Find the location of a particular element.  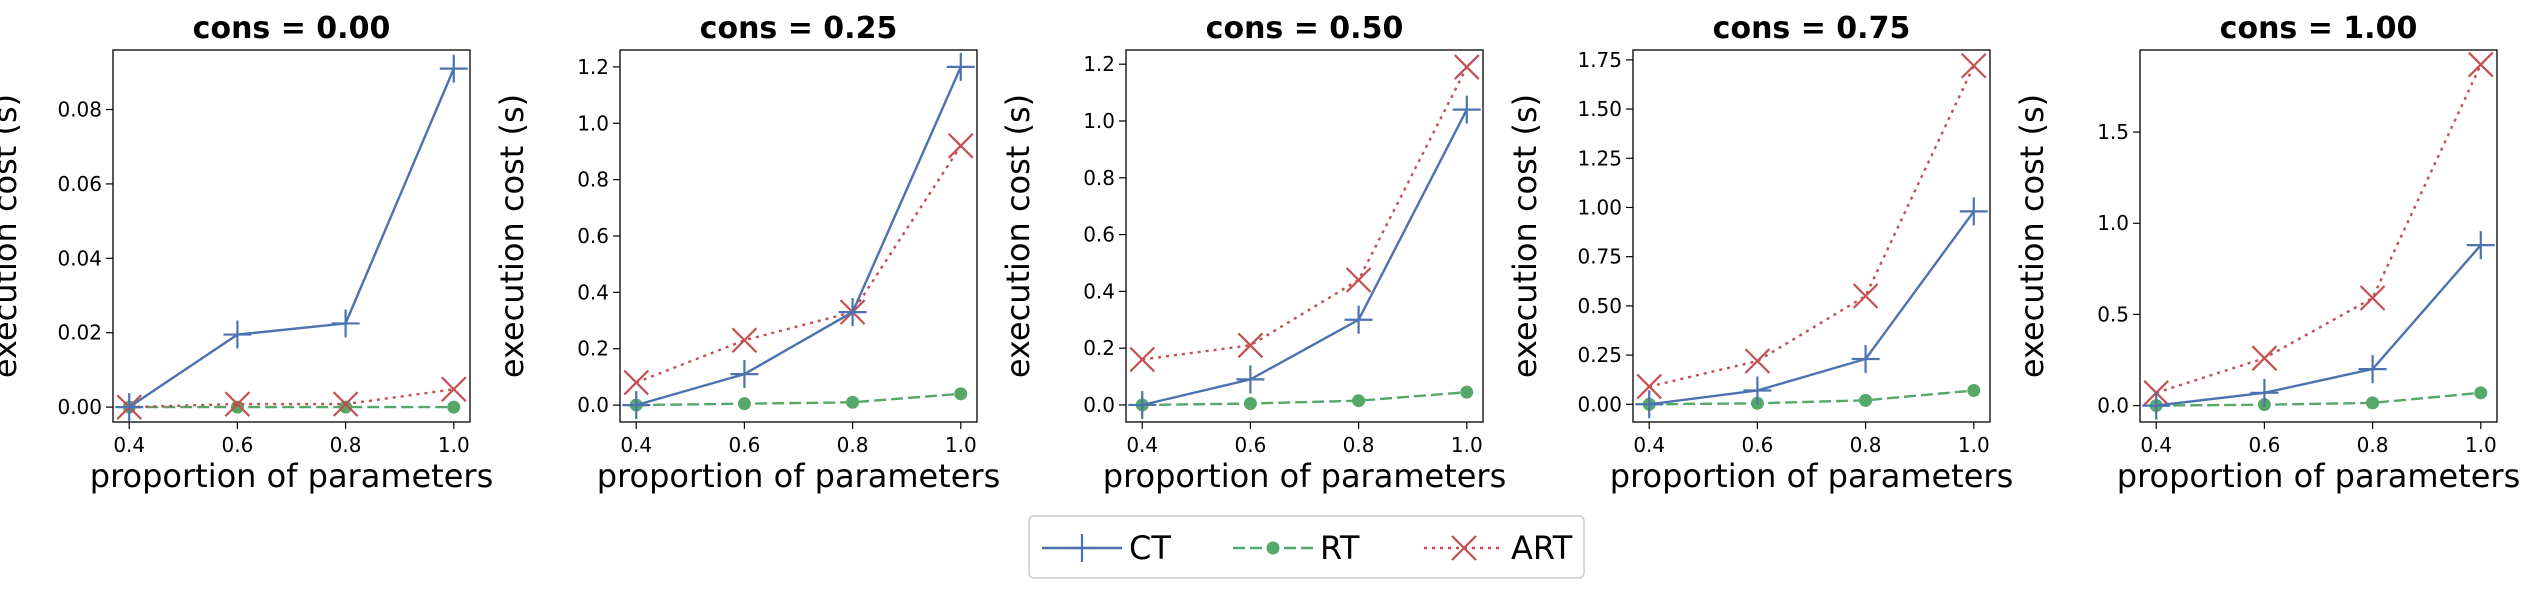

legend-entry-art: ART is located at coordinates (1498, 548).